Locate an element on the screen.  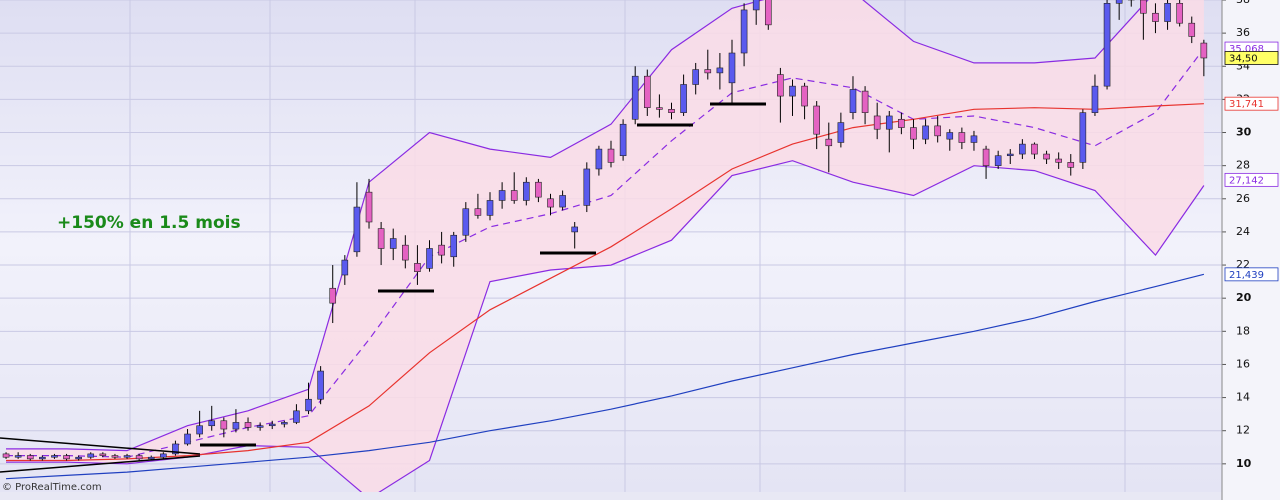
credit: © ProRealTime.com is located at coordinates (52, 487).